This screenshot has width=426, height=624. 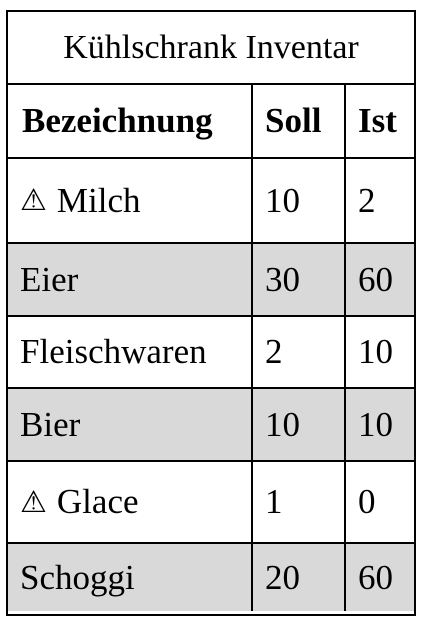 I want to click on header-actual: Ist, so click(x=380, y=122).